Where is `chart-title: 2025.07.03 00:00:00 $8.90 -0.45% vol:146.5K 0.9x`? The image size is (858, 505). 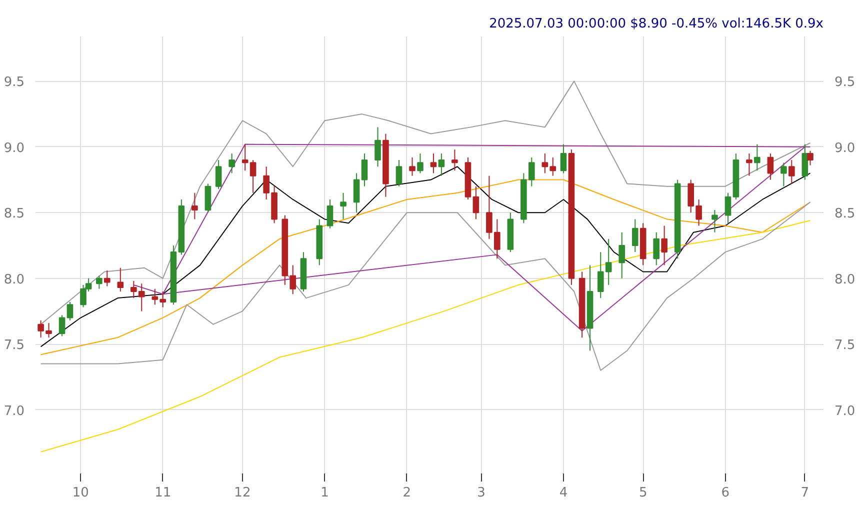
chart-title: 2025.07.03 00:00:00 $8.90 -0.45% vol:146.5K 0.9x is located at coordinates (656, 24).